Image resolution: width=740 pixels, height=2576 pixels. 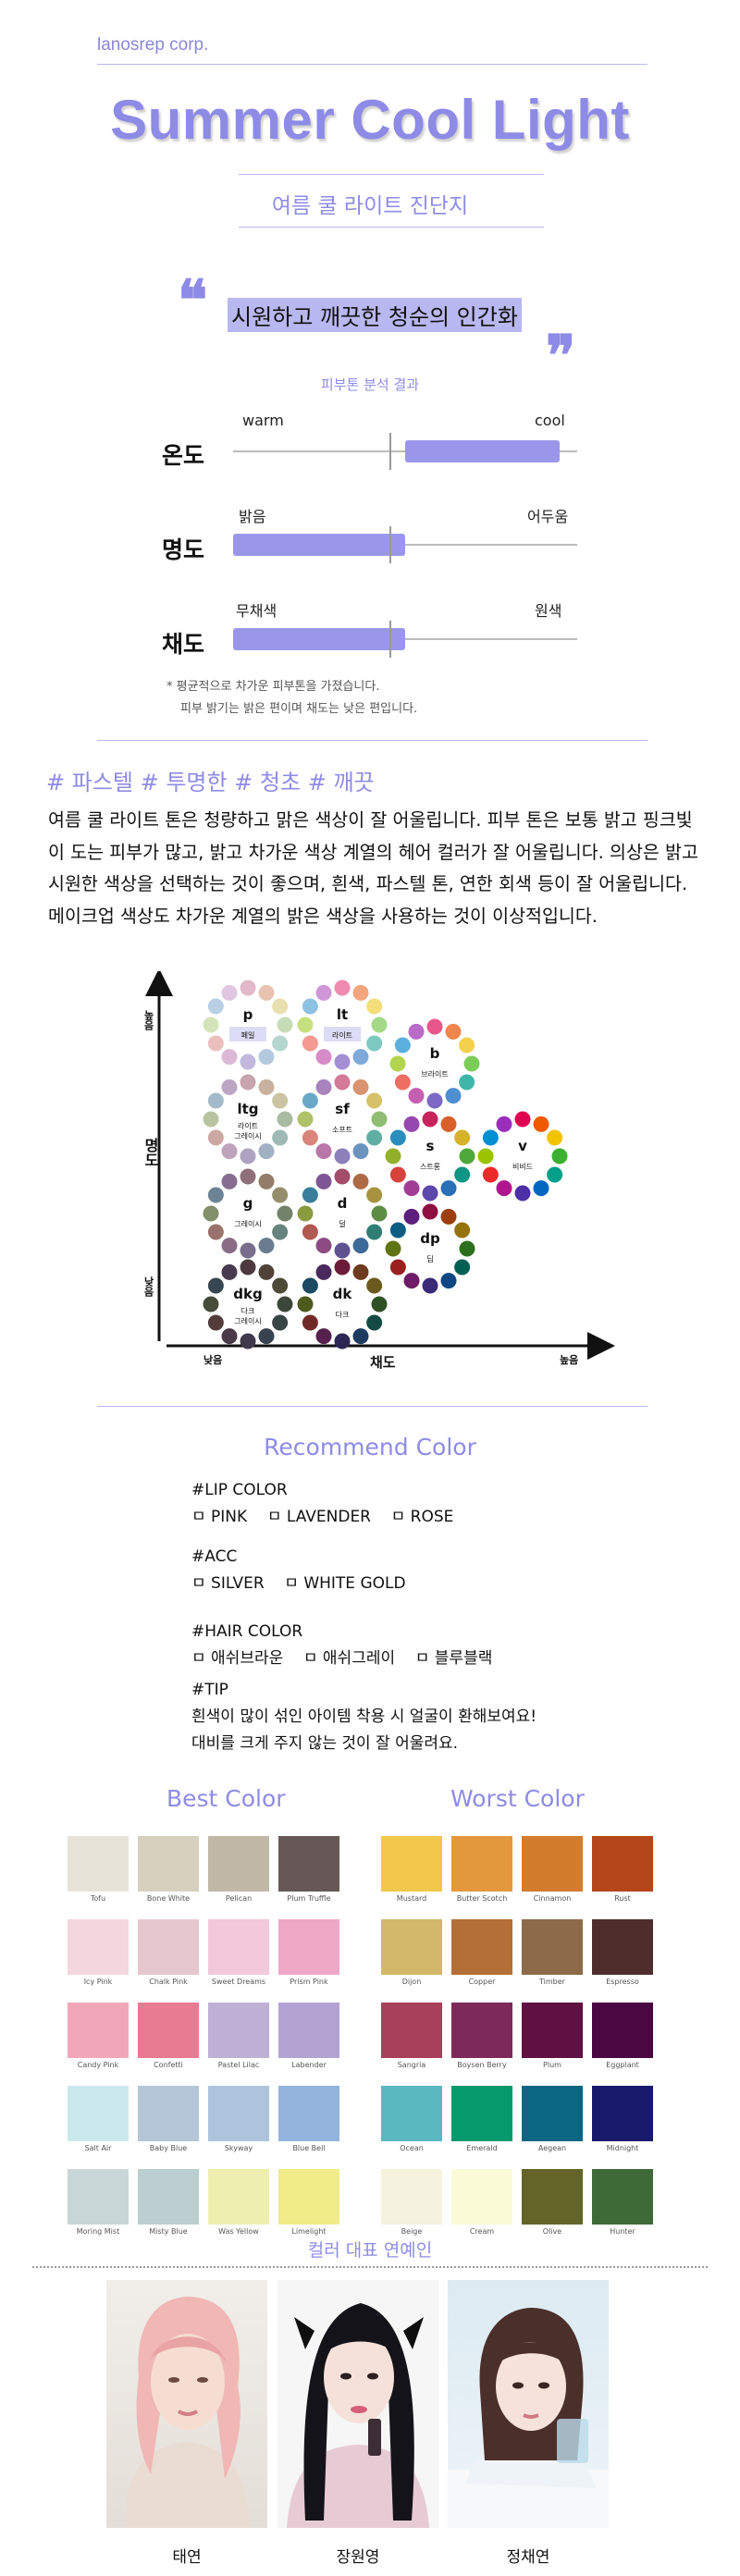 I want to click on tone-wheel-dp: dp 딥, so click(x=430, y=1248).